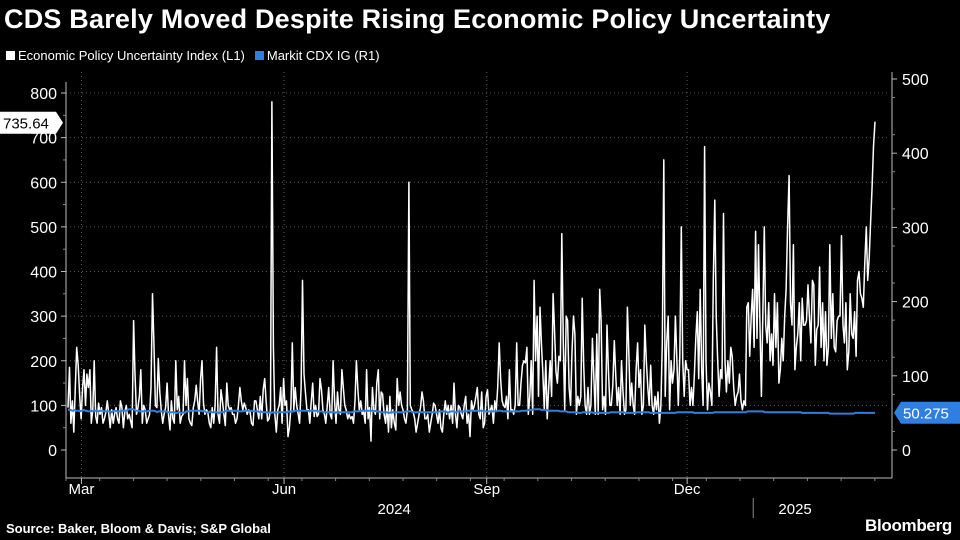 The height and width of the screenshot is (540, 960). I want to click on right-axis-tick-label: 100, so click(915, 377).